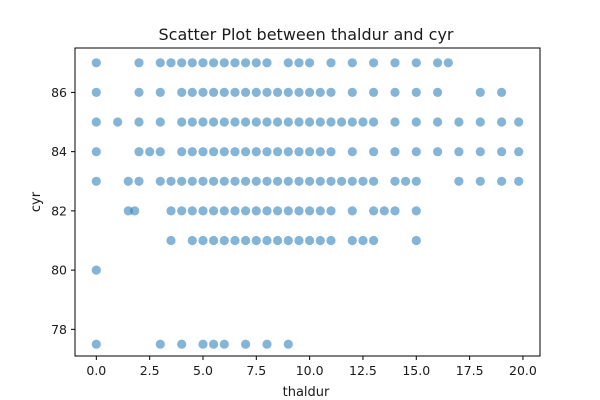  Describe the element at coordinates (150, 370) in the screenshot. I see `x-tick-label: 2.5` at that location.